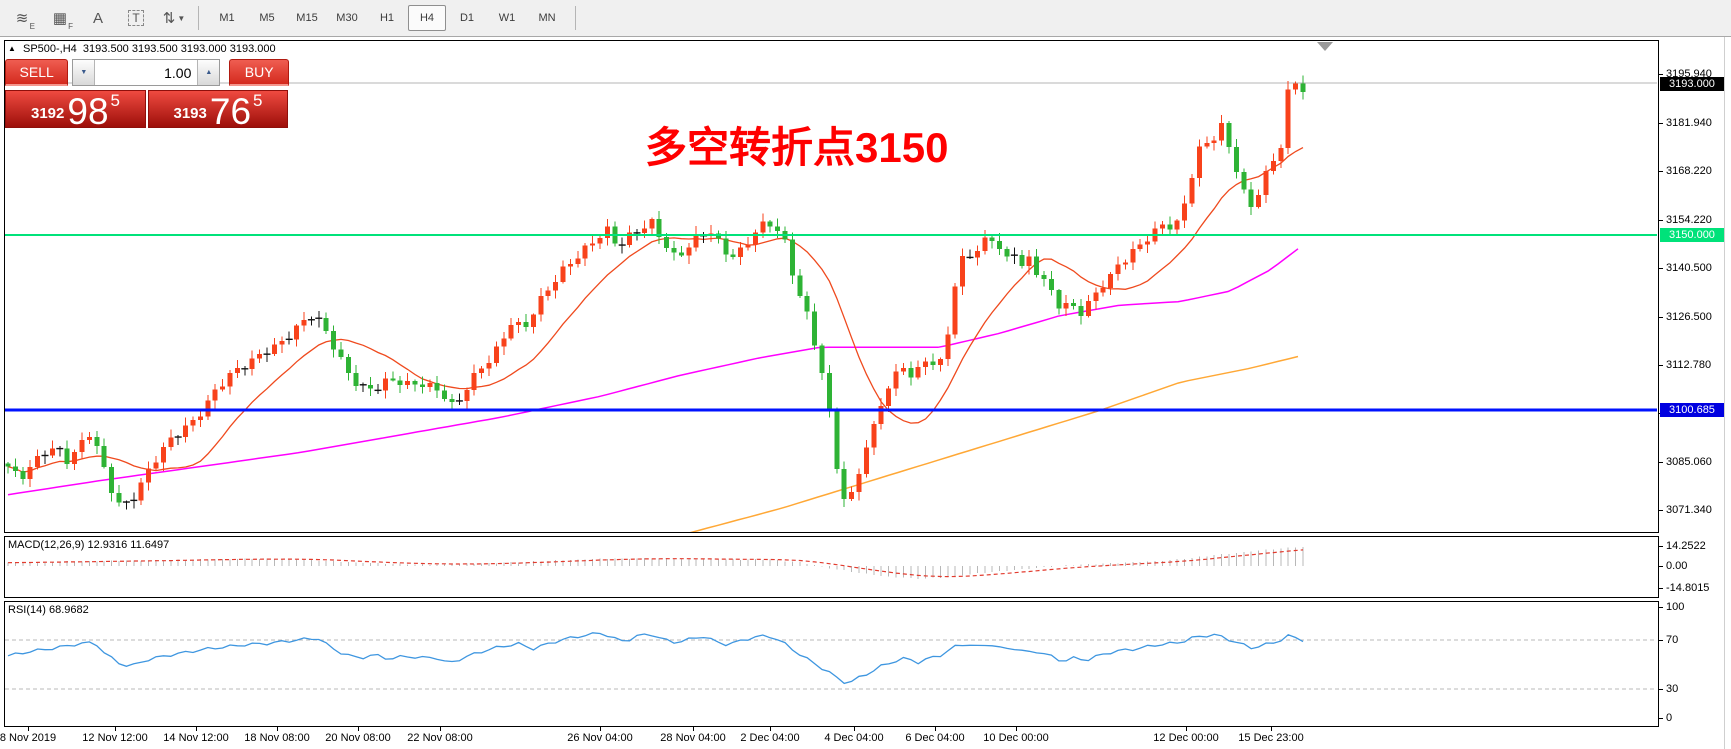 Image resolution: width=1731 pixels, height=749 pixels. I want to click on one-click-trading-panel: SELL ▼ ▲ BUY 3192 98 5 3193 76 5, so click(147, 95).